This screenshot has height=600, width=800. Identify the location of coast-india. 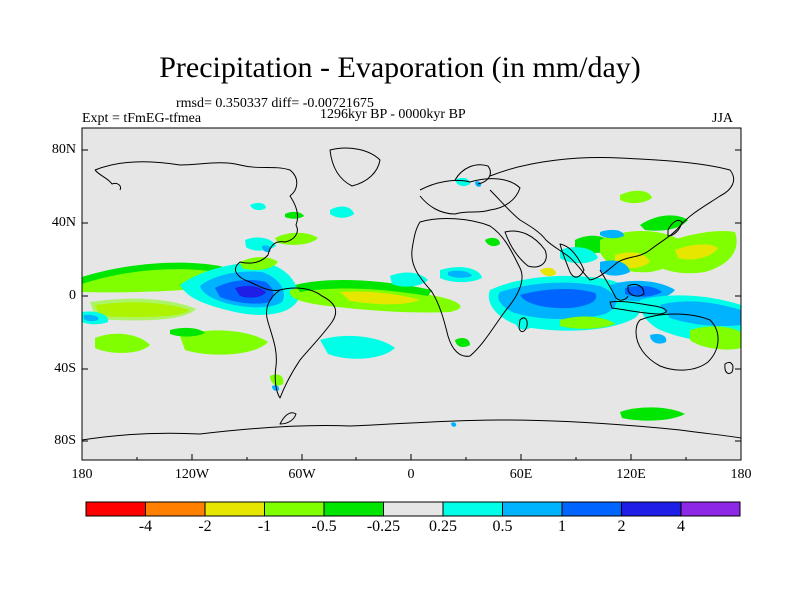
(572, 260).